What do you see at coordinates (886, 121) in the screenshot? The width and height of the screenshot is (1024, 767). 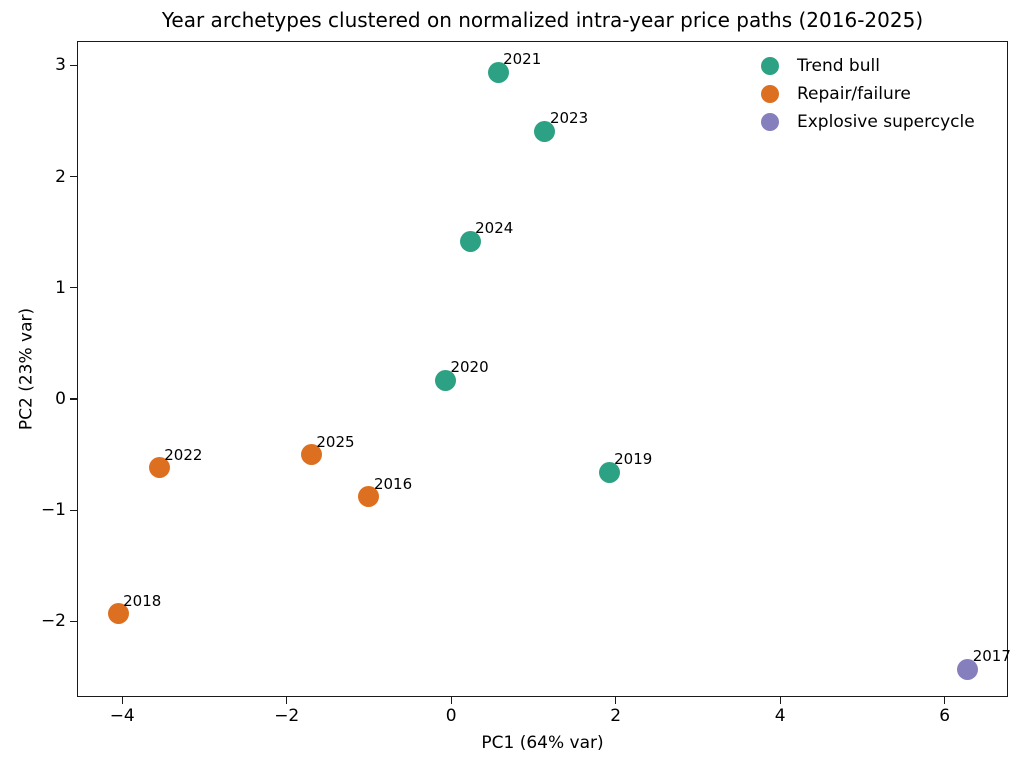 I see `legend-label: Explosive supercycle` at bounding box center [886, 121].